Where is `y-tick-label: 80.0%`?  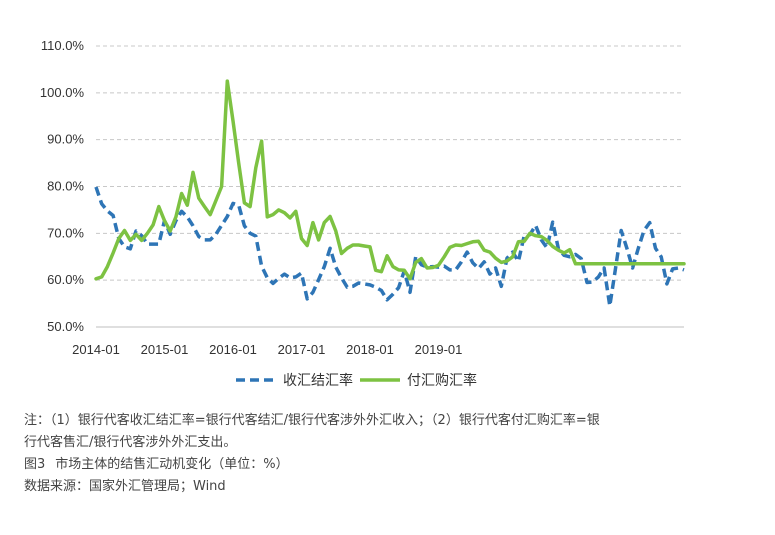 y-tick-label: 80.0% is located at coordinates (65, 186).